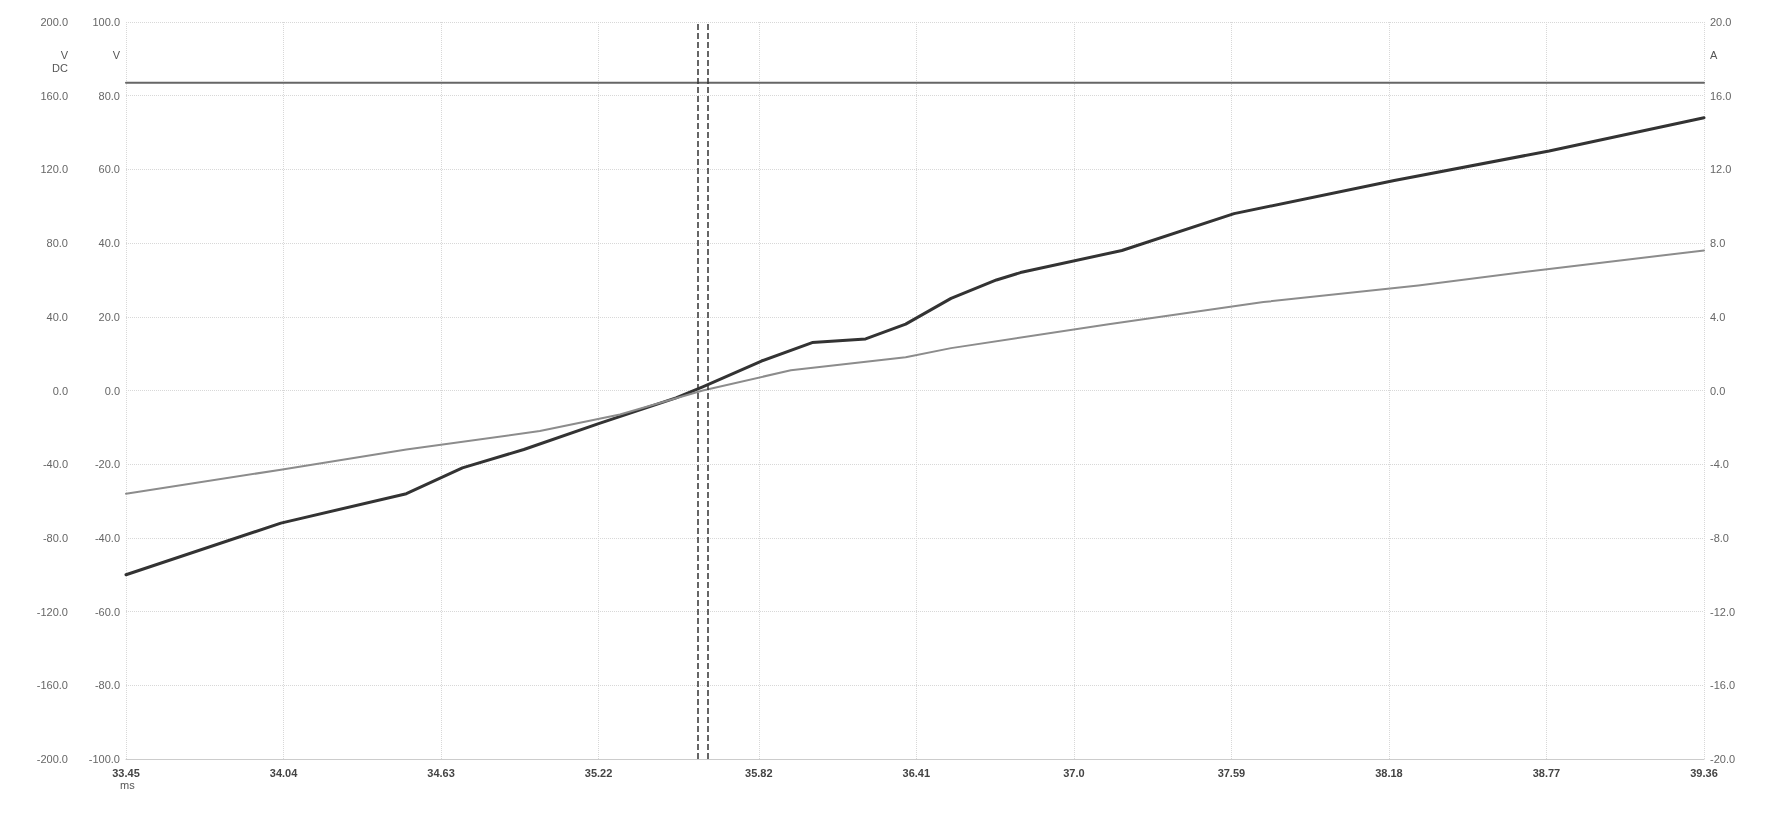 Image resolution: width=1772 pixels, height=827 pixels. What do you see at coordinates (116, 54) in the screenshot?
I see `y2-axis-title: V` at bounding box center [116, 54].